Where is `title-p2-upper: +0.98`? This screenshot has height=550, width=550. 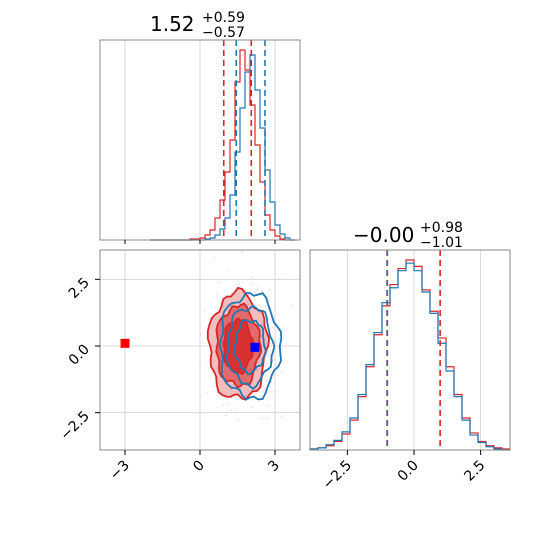 title-p2-upper: +0.98 is located at coordinates (441, 228).